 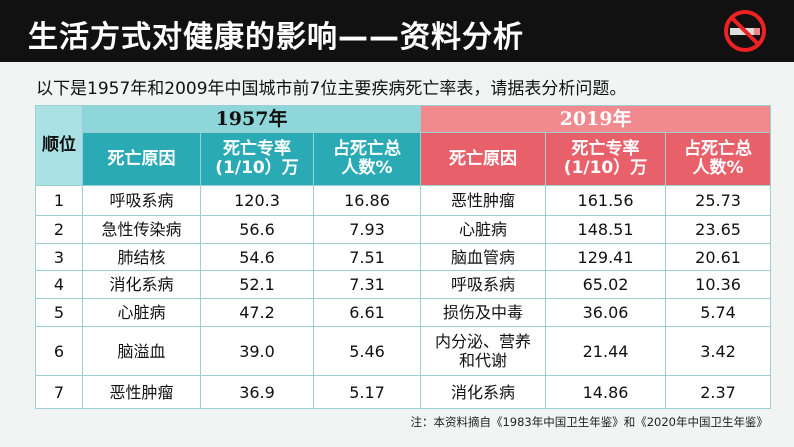 I want to click on cell: 4, so click(x=59, y=284).